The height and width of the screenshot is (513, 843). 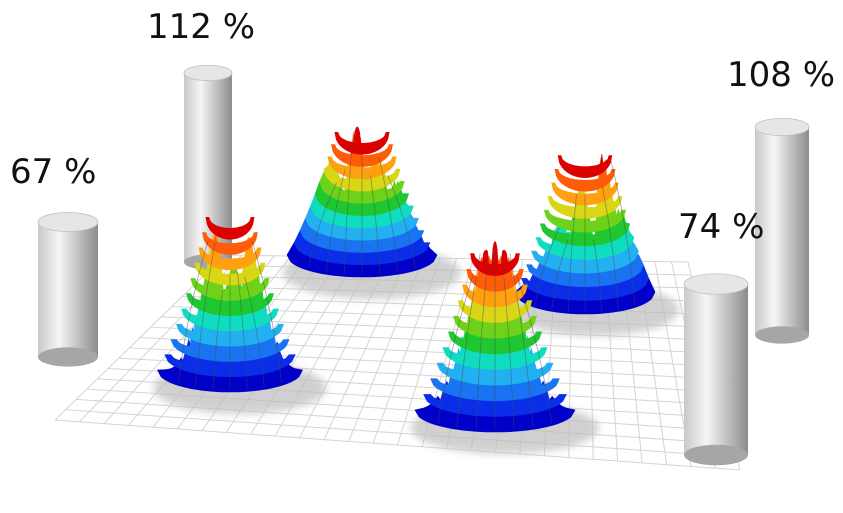 What do you see at coordinates (201, 27) in the screenshot?
I see `cylinder-label-112: 112 %` at bounding box center [201, 27].